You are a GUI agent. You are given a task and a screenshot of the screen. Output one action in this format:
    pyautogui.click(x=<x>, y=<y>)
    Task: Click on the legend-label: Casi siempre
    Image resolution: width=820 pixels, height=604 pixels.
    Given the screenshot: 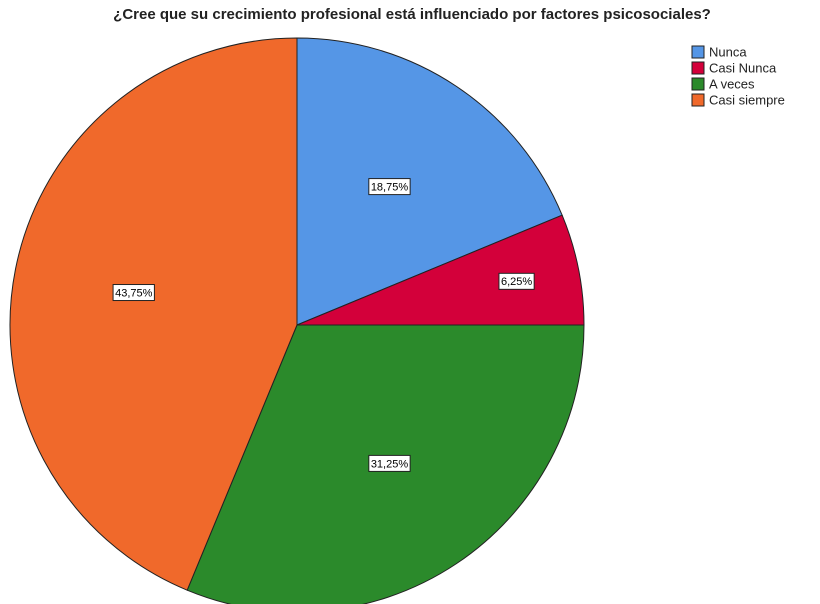 What is the action you would take?
    pyautogui.click(x=747, y=99)
    